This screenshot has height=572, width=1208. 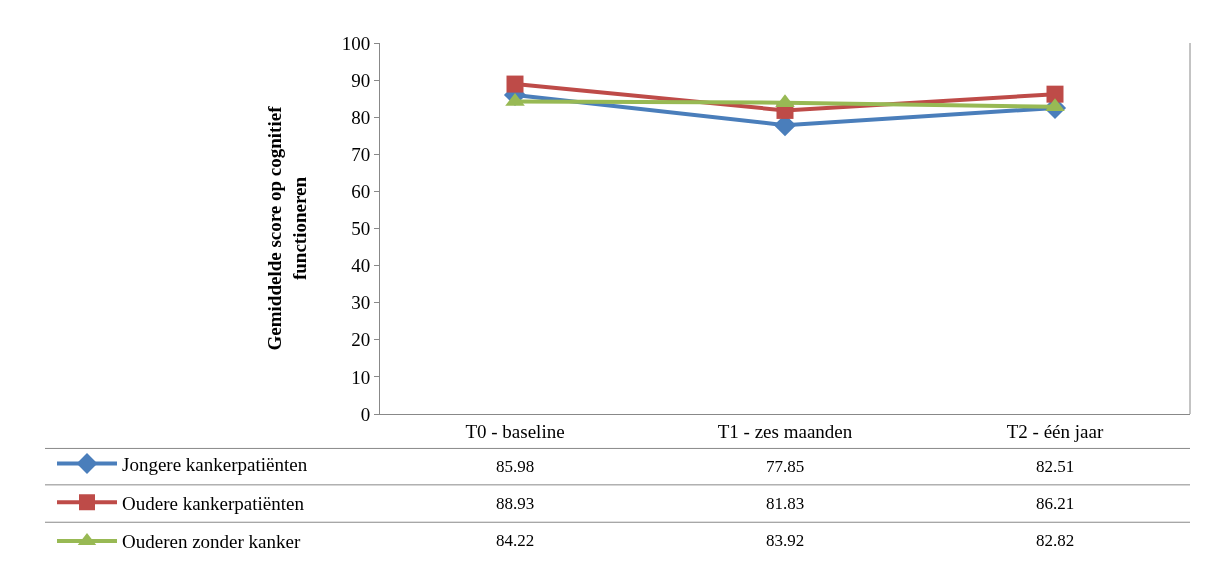 I want to click on data-label: 83.92, so click(x=785, y=540).